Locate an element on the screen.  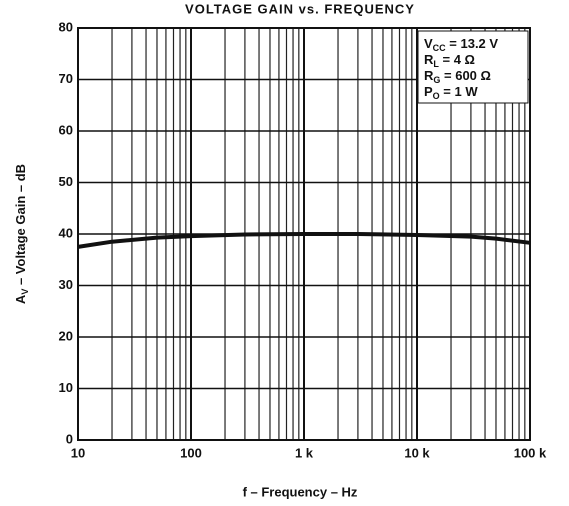
y-tick-label: 40 is located at coordinates (66, 232).